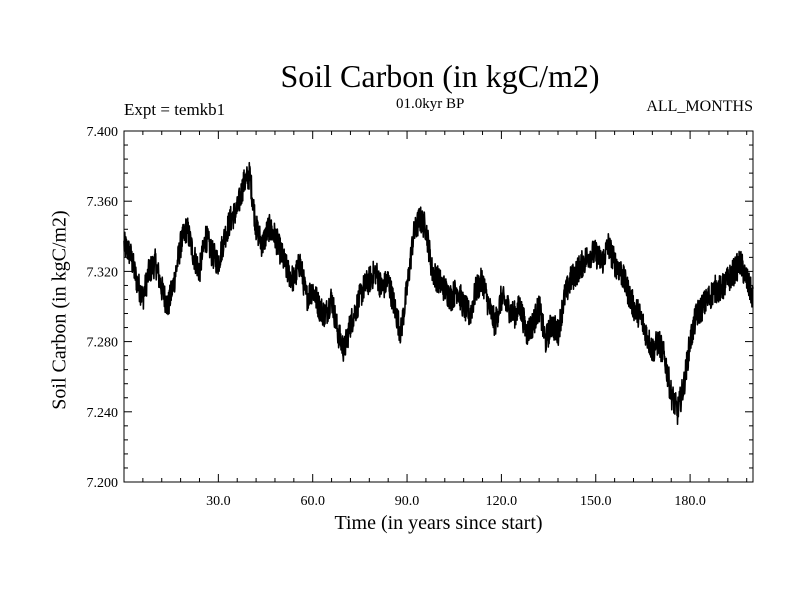 Image resolution: width=800 pixels, height=600 pixels. Describe the element at coordinates (690, 501) in the screenshot. I see `x-tick-label: 180.0` at that location.